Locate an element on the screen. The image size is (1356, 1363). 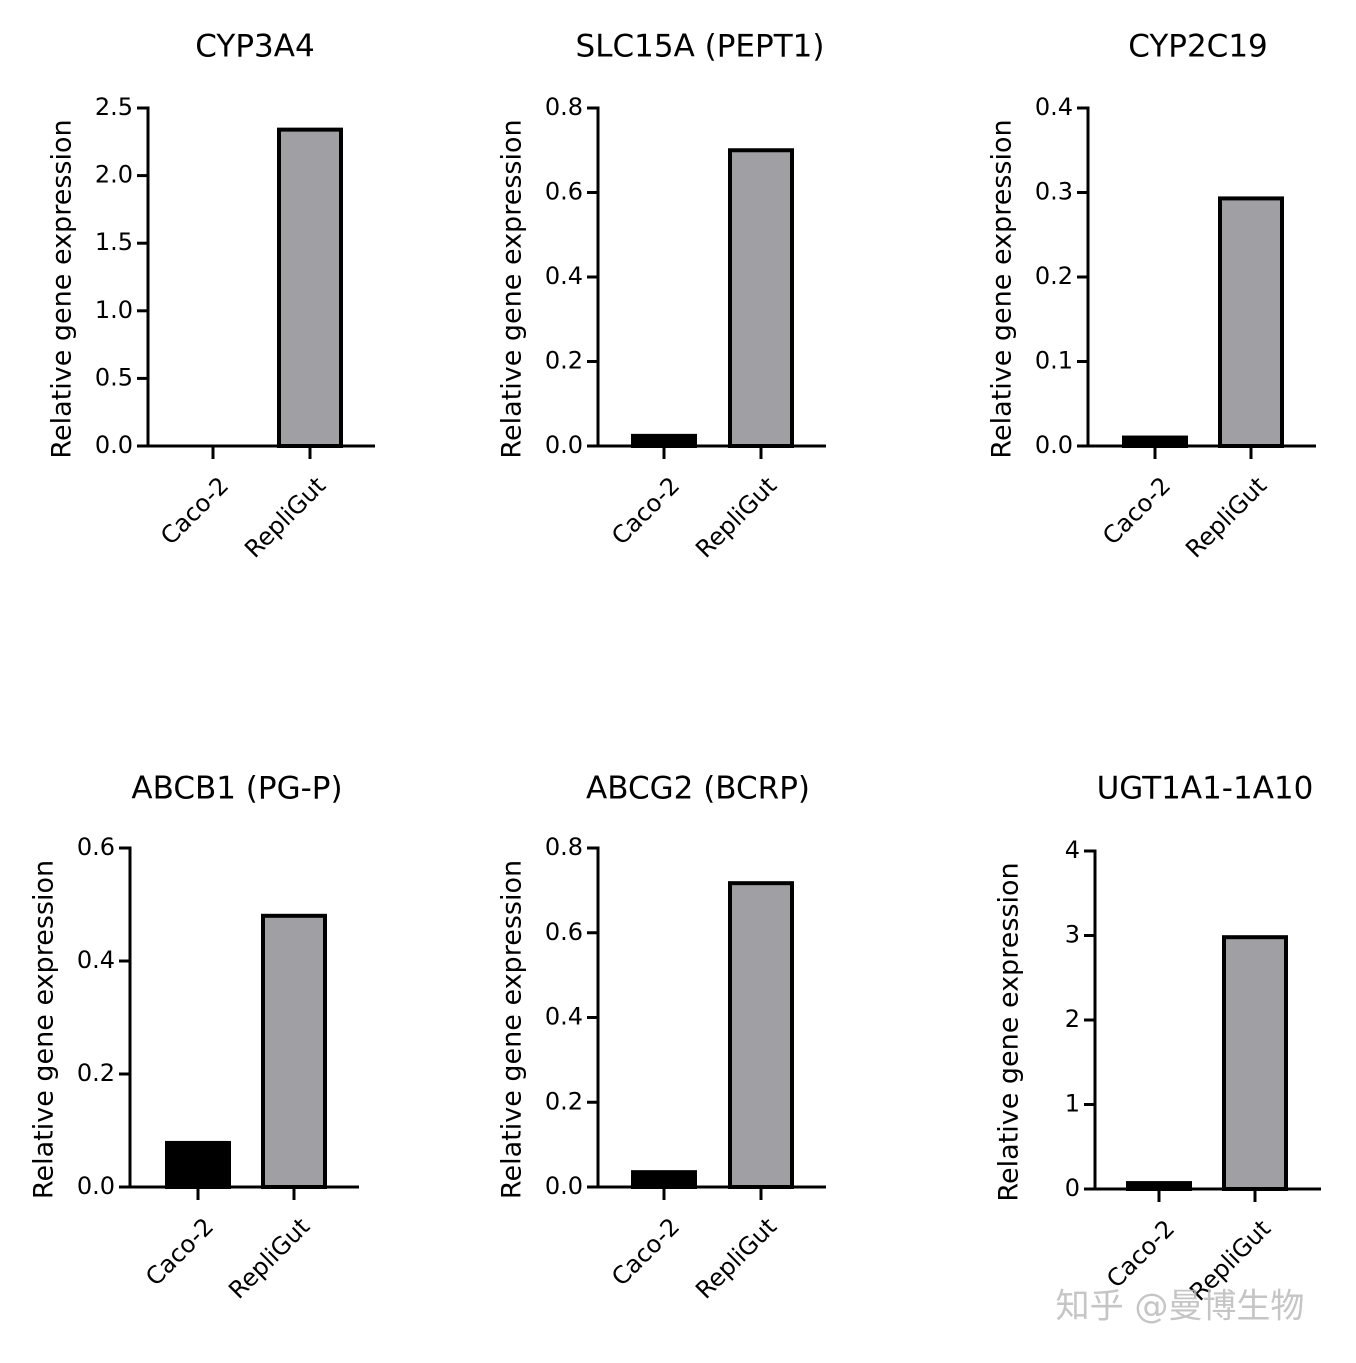
chart-title: CYP2C19 is located at coordinates (1198, 47).